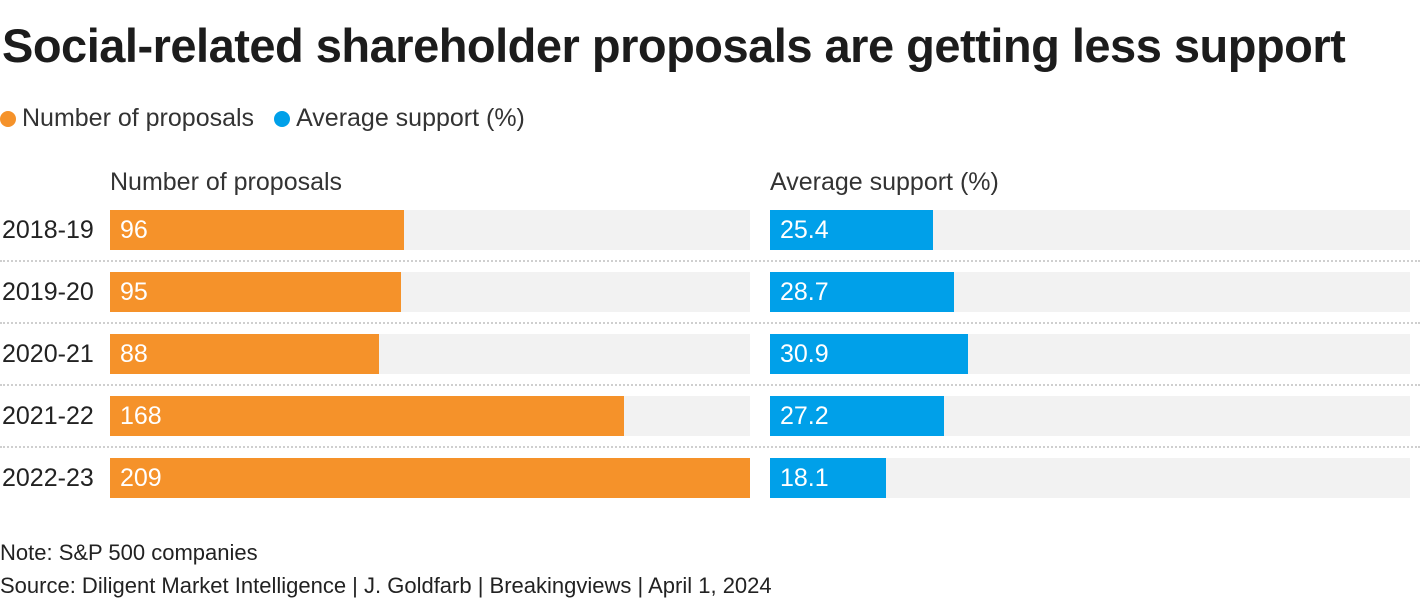 The image size is (1420, 608). I want to click on data-label: 96, so click(134, 230).